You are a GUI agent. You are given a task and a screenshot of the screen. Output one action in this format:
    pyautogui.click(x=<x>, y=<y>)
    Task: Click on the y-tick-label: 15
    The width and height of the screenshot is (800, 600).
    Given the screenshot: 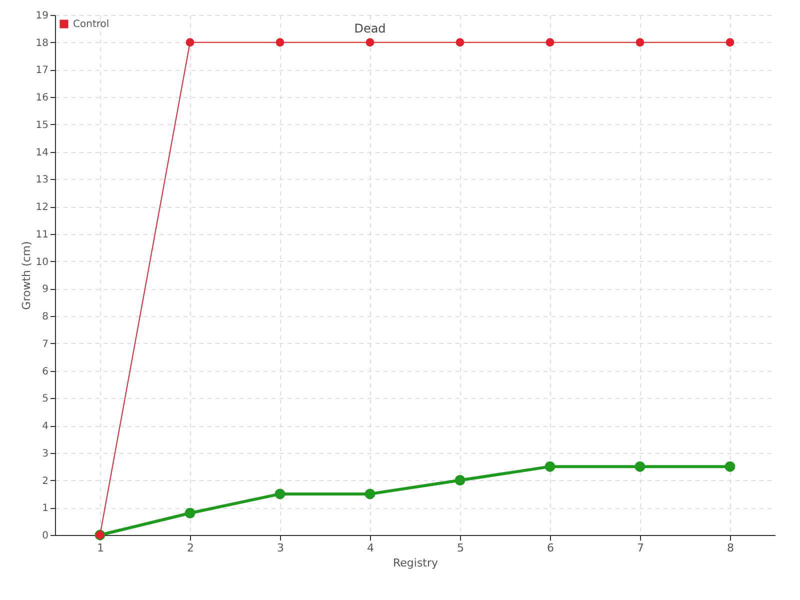 What is the action you would take?
    pyautogui.click(x=42, y=125)
    